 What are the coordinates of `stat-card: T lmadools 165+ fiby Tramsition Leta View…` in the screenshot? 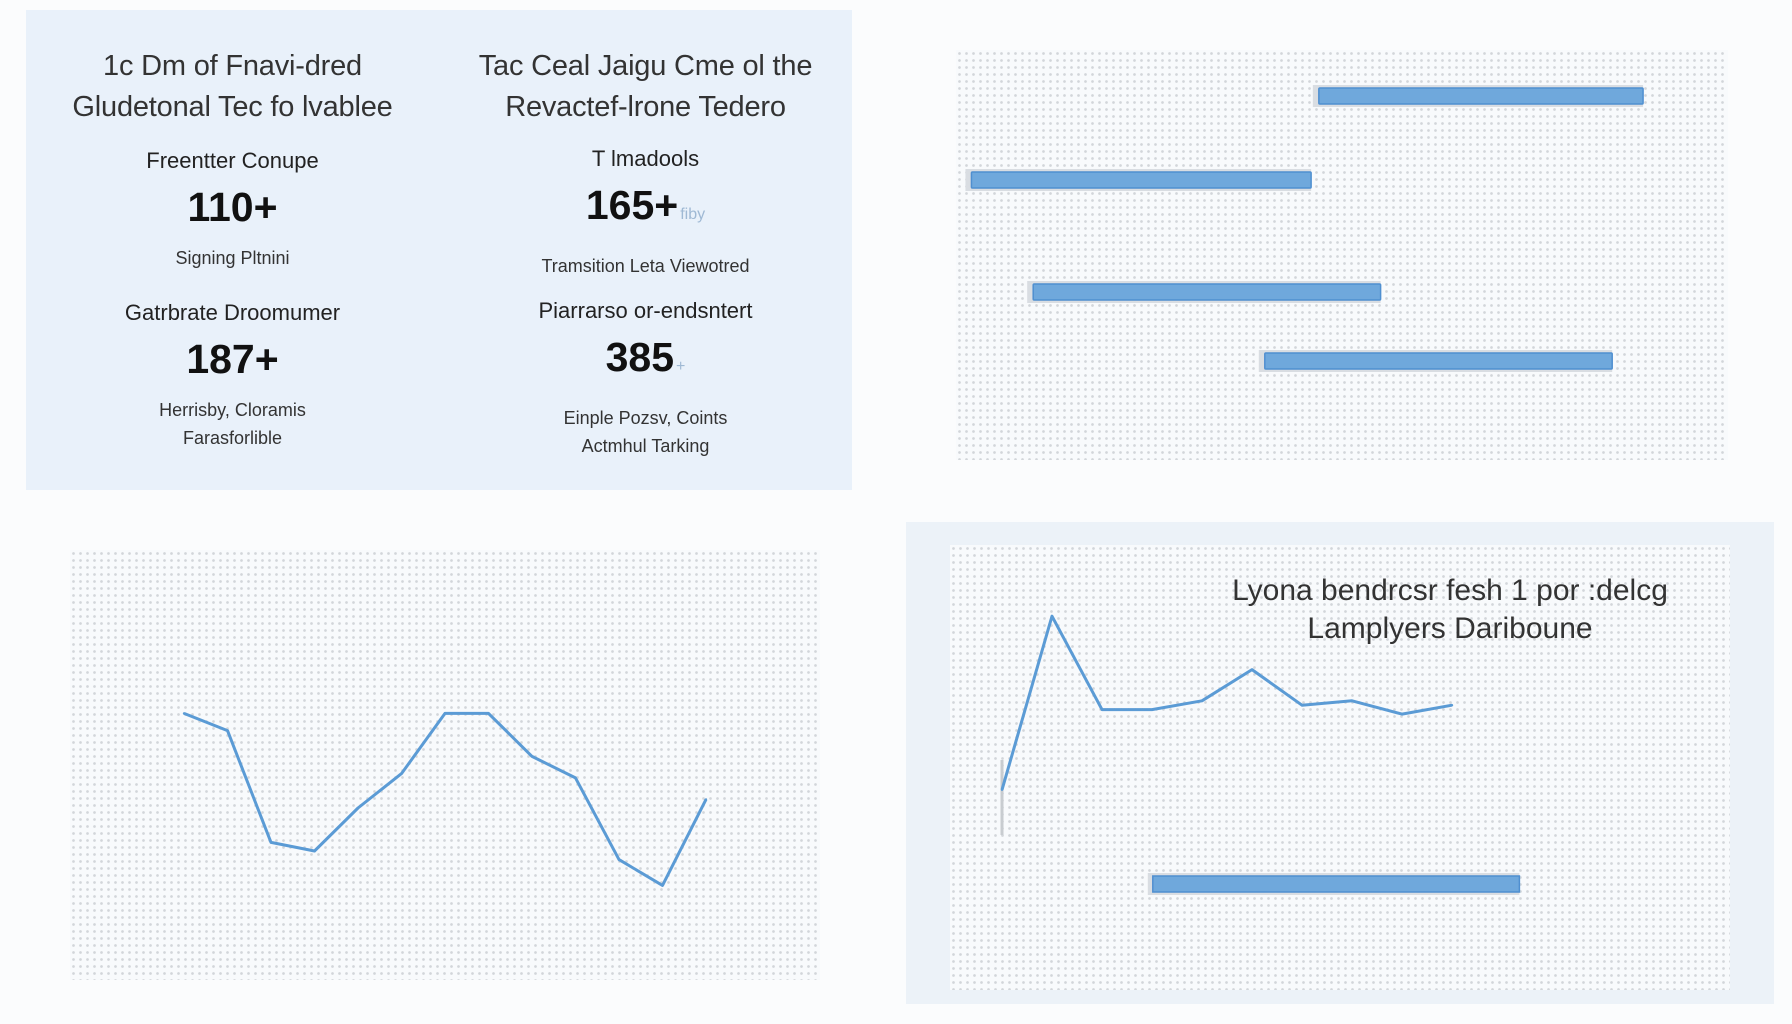 It's located at (645, 213).